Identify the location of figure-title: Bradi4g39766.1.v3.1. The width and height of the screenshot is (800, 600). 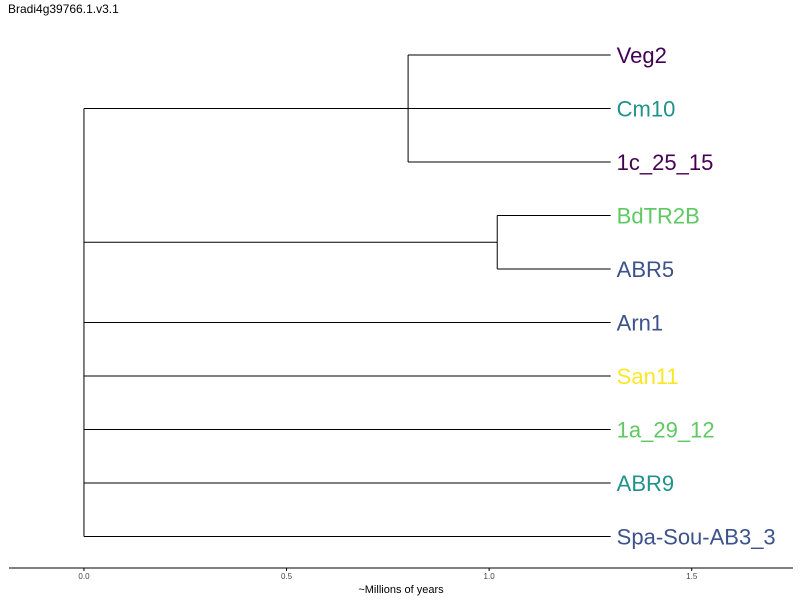
(63, 9).